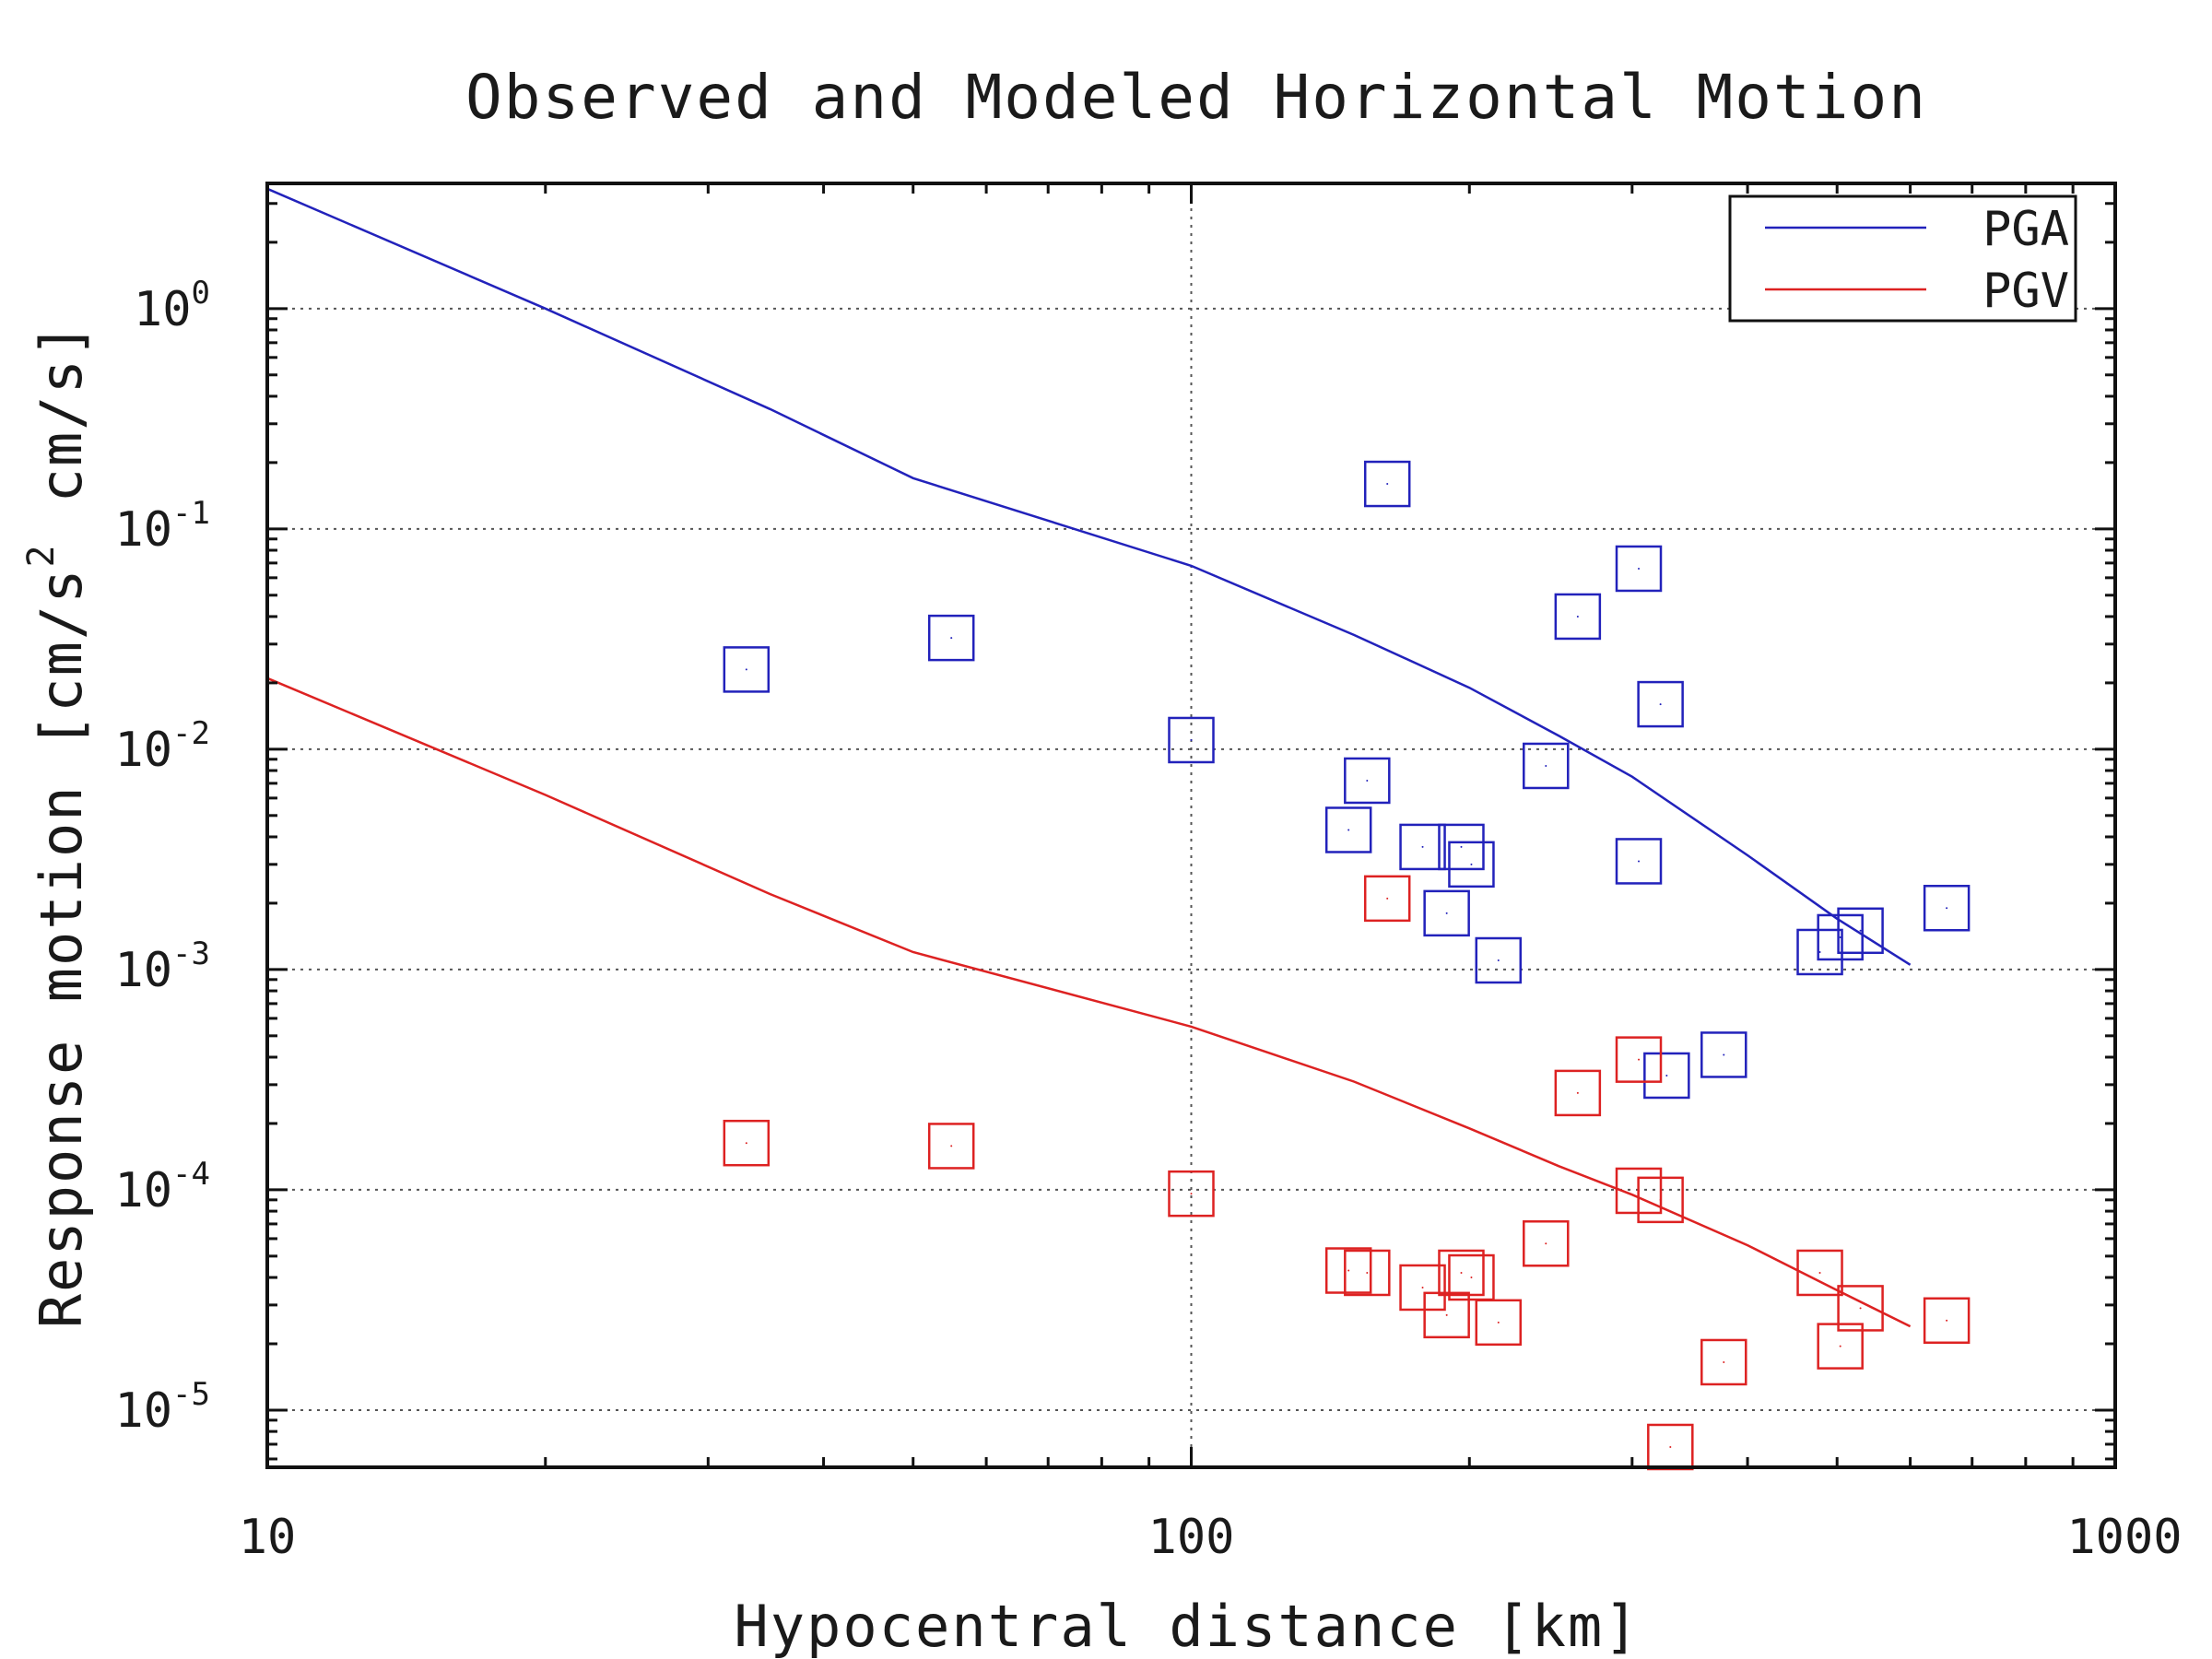 This screenshot has width=2212, height=1659. What do you see at coordinates (2026, 229) in the screenshot?
I see `legend-label-pga: PGA` at bounding box center [2026, 229].